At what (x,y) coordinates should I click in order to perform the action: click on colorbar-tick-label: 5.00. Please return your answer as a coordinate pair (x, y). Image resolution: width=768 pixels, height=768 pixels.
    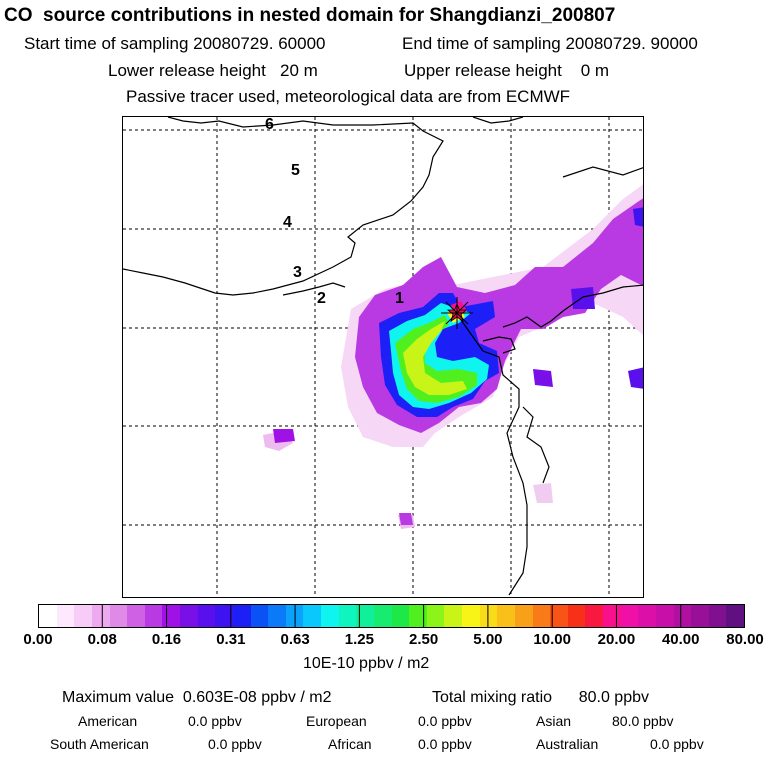
    Looking at the image, I should click on (488, 639).